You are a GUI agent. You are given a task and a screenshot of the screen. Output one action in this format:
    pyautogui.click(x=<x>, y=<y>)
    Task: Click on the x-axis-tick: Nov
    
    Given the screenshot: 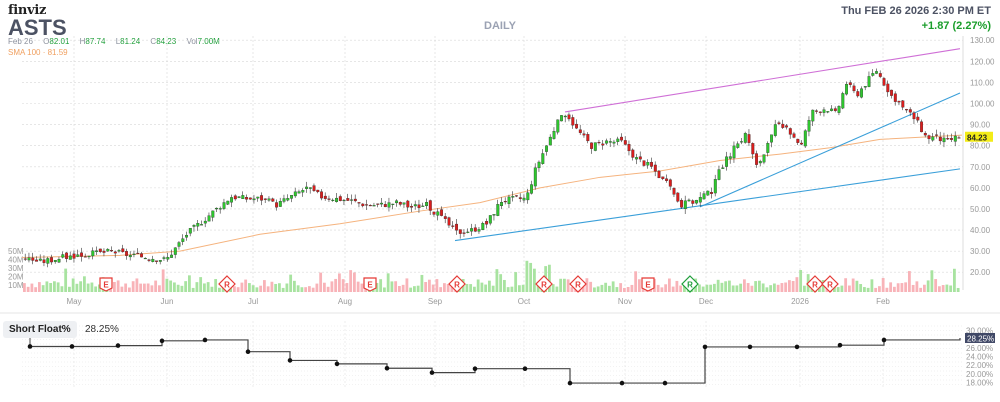 What is the action you would take?
    pyautogui.click(x=625, y=301)
    